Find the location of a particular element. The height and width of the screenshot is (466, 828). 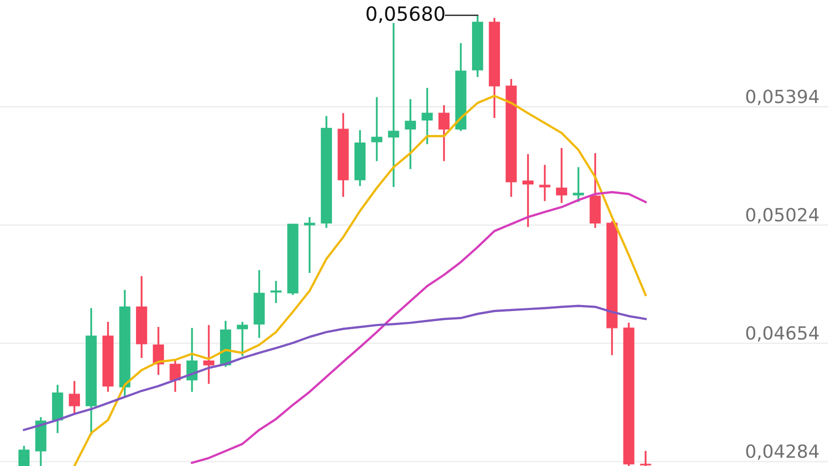

y-tick-label: 0,05394 is located at coordinates (782, 98).